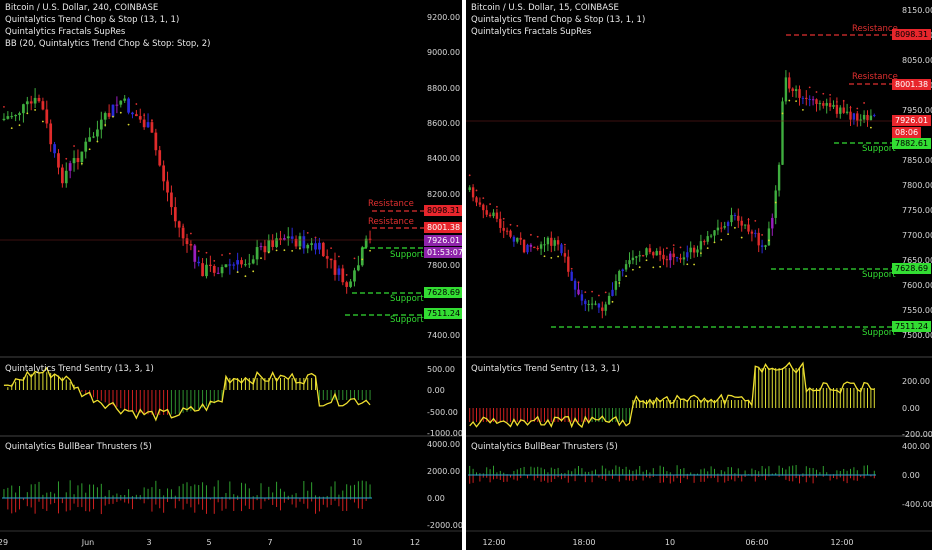  I want to click on thrusters-axis-label: 0.00, so click(436, 498).